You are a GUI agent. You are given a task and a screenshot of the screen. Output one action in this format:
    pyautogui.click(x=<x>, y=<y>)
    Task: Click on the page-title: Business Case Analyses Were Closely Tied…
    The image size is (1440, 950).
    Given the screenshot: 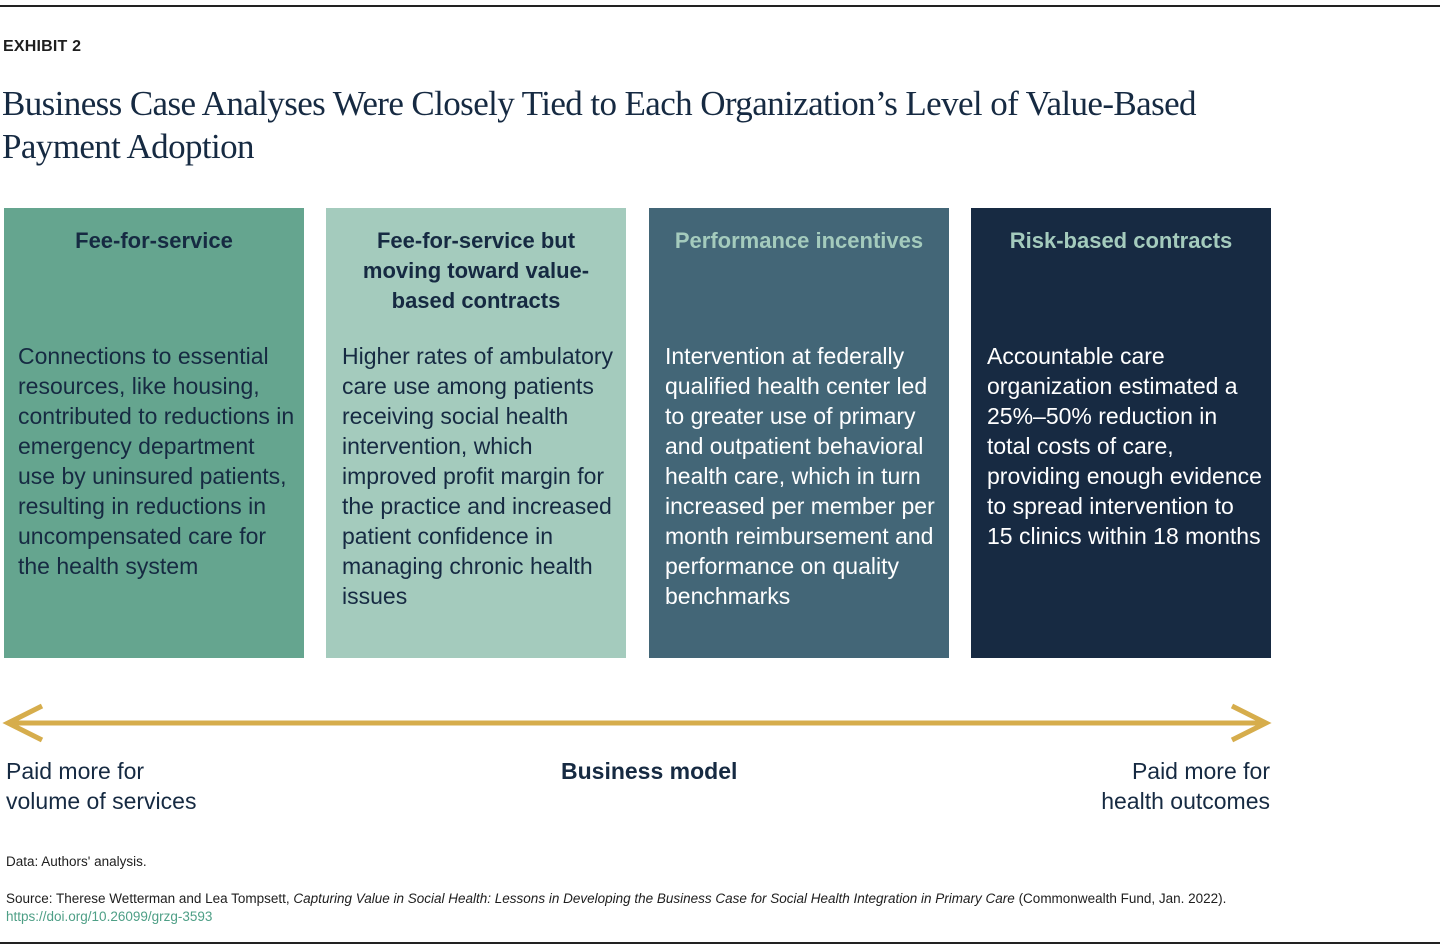 What is the action you would take?
    pyautogui.click(x=599, y=125)
    